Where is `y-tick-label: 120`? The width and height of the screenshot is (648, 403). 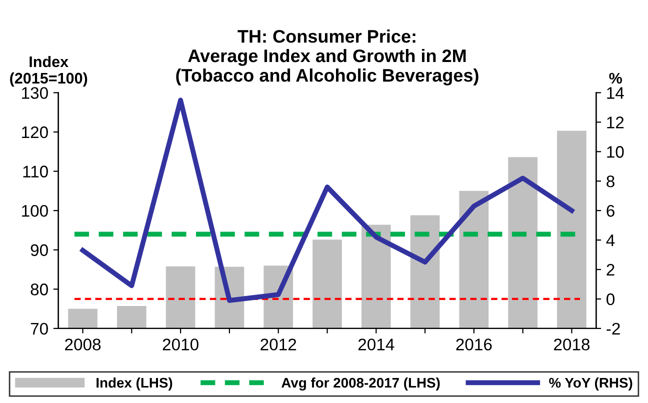 y-tick-label: 120 is located at coordinates (35, 132).